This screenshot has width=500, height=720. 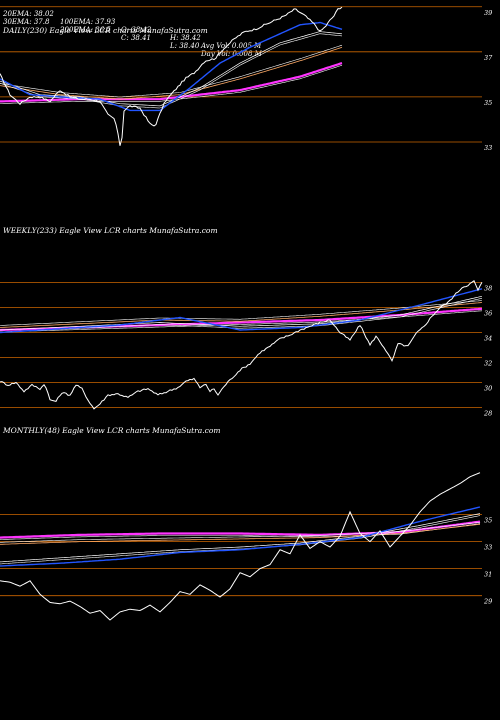 I want to click on stat-high: H: 38.42, so click(x=185, y=38).